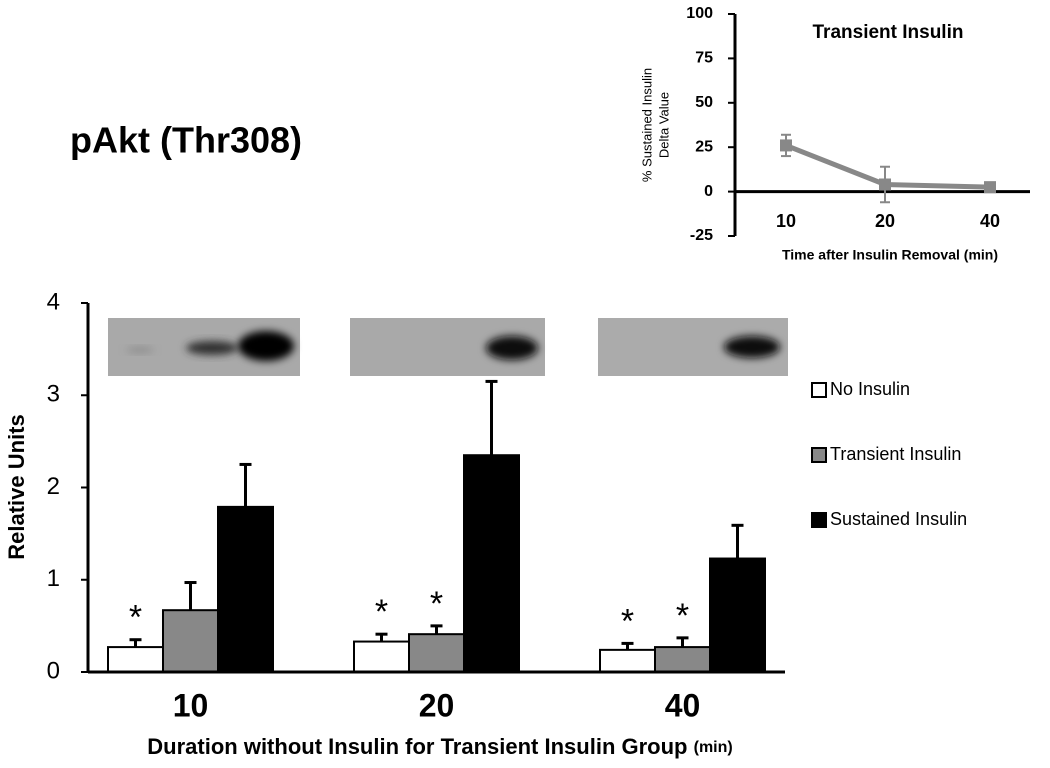 This screenshot has width=1050, height=768. What do you see at coordinates (53, 578) in the screenshot?
I see `y-tick-label: 1` at bounding box center [53, 578].